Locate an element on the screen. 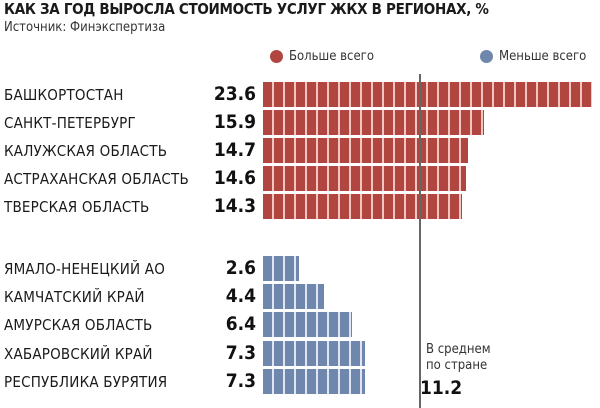  category-label: САНКТ-ПЕТЕРБУРГ is located at coordinates (70, 123).